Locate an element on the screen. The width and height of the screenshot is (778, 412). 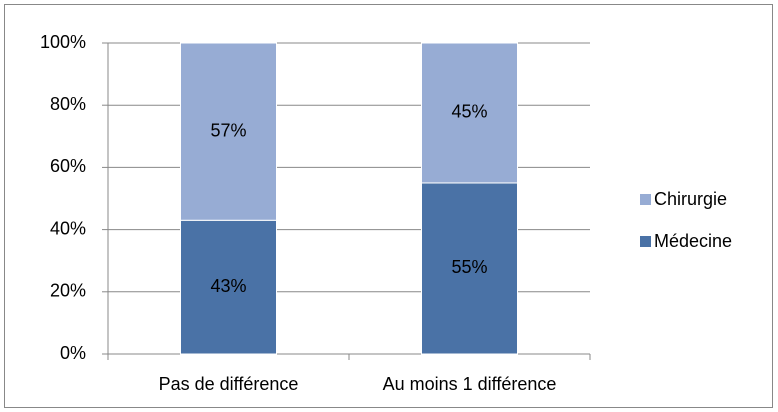
legend-label: Médecine is located at coordinates (693, 241).